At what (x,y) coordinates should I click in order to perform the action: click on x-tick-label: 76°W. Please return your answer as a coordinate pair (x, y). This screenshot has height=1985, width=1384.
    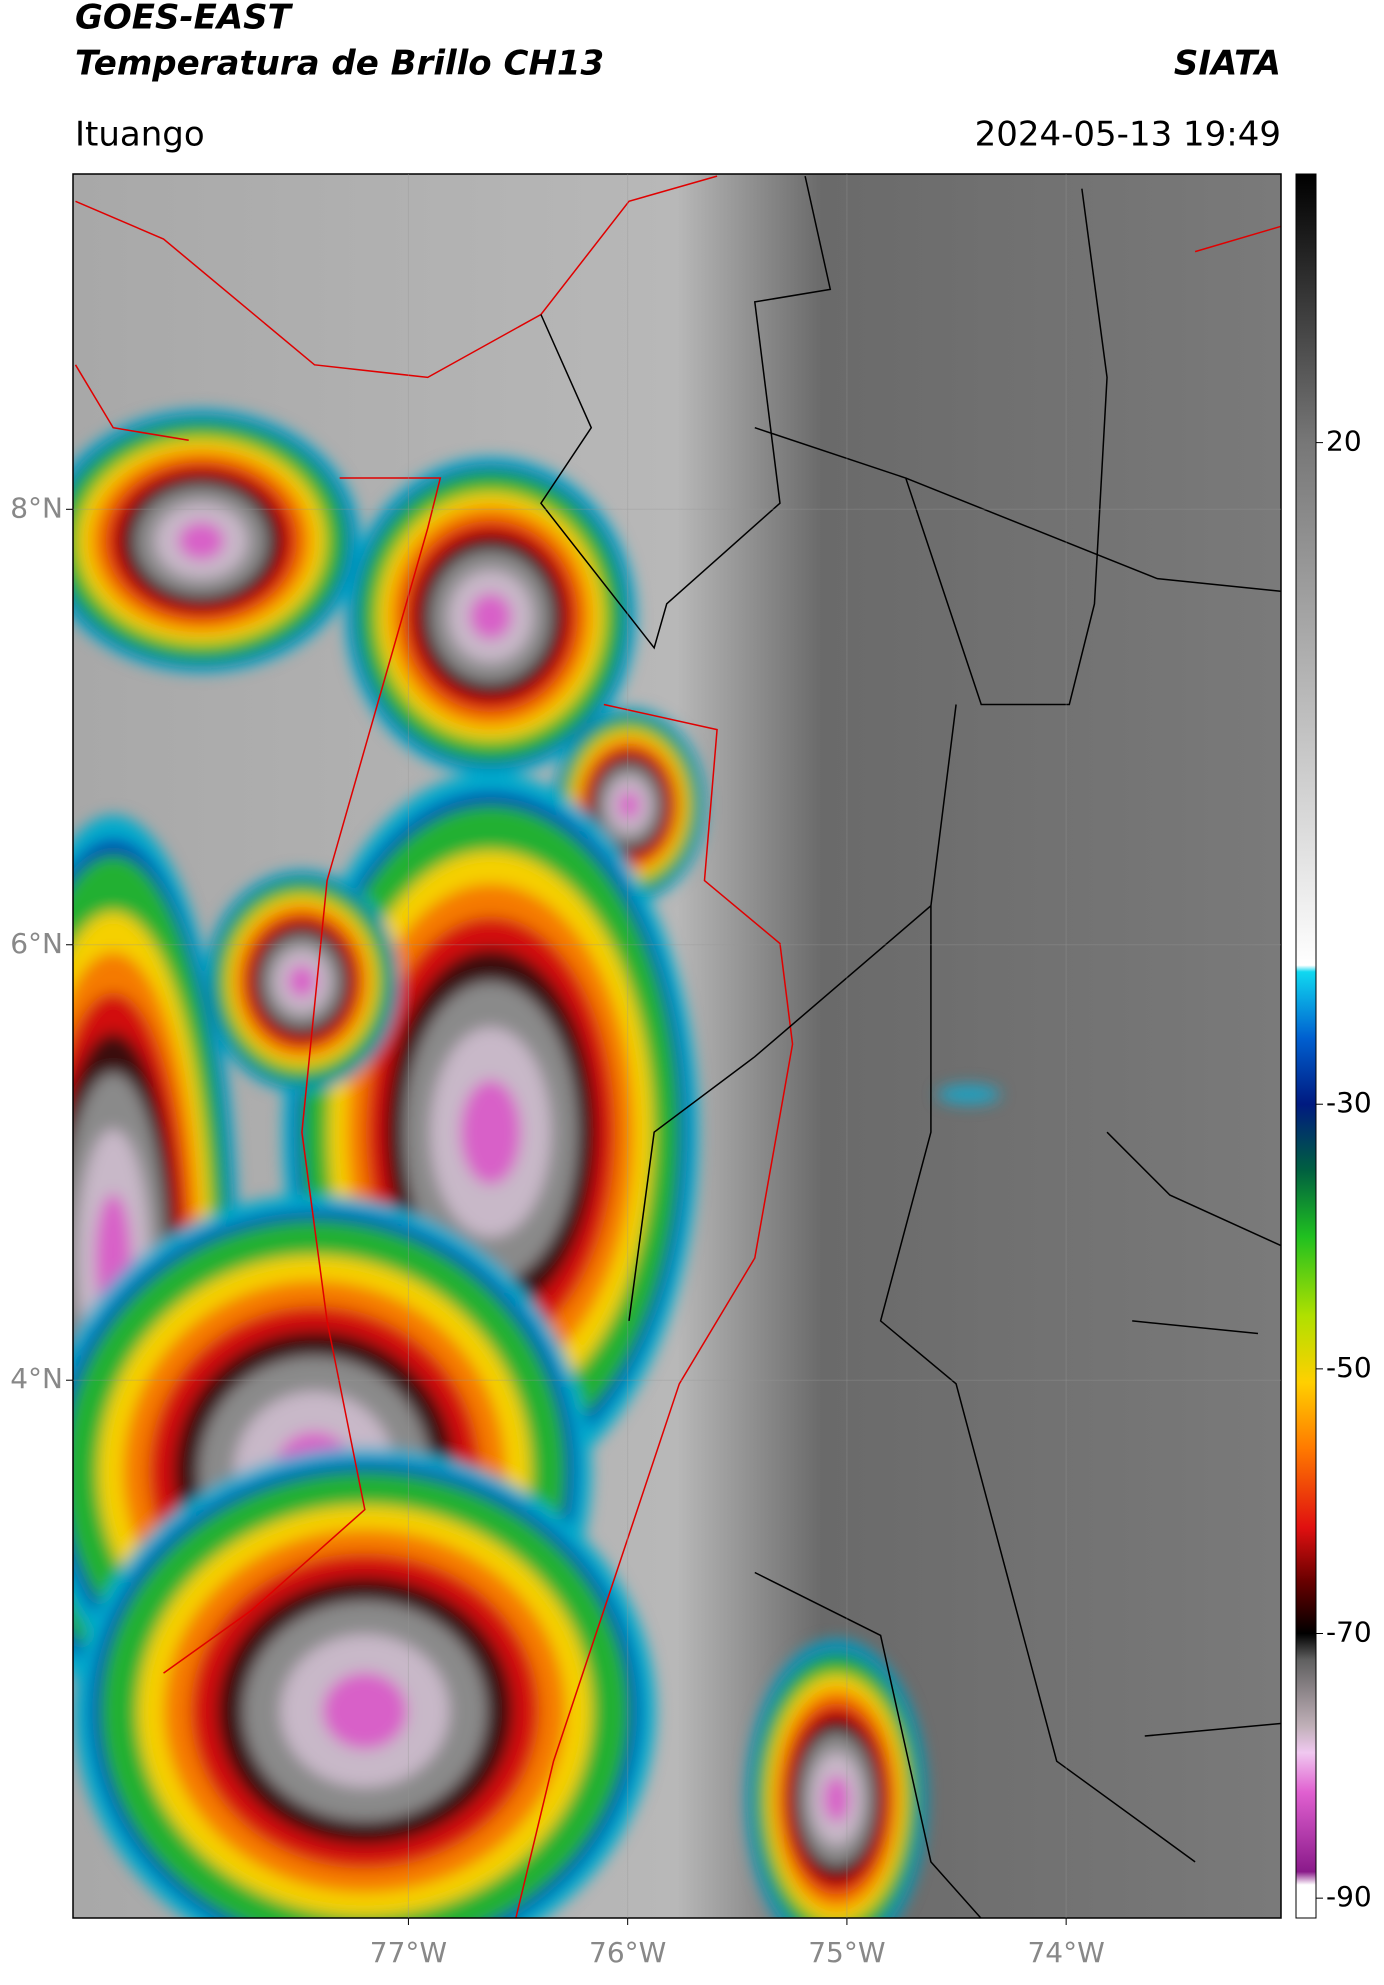
    Looking at the image, I should click on (627, 1952).